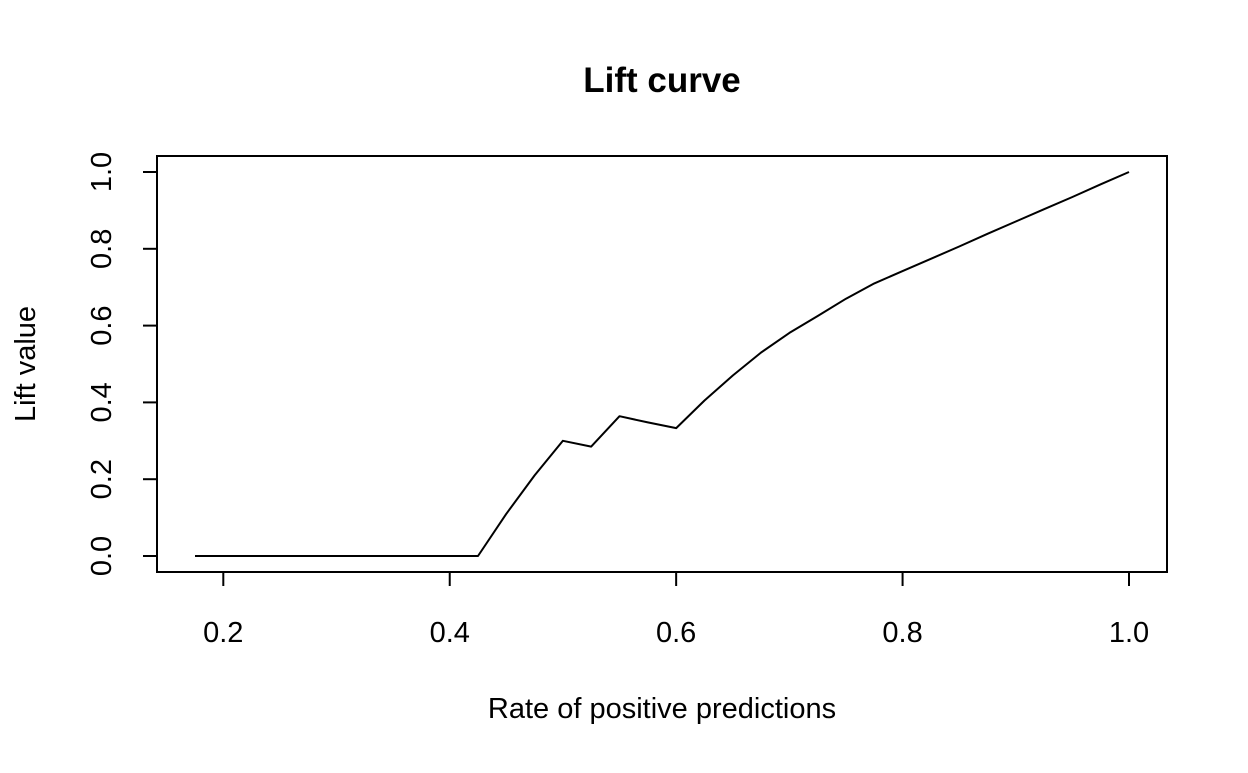 Image resolution: width=1248 pixels, height=773 pixels. I want to click on y-tick-label: 1.0, so click(102, 172).